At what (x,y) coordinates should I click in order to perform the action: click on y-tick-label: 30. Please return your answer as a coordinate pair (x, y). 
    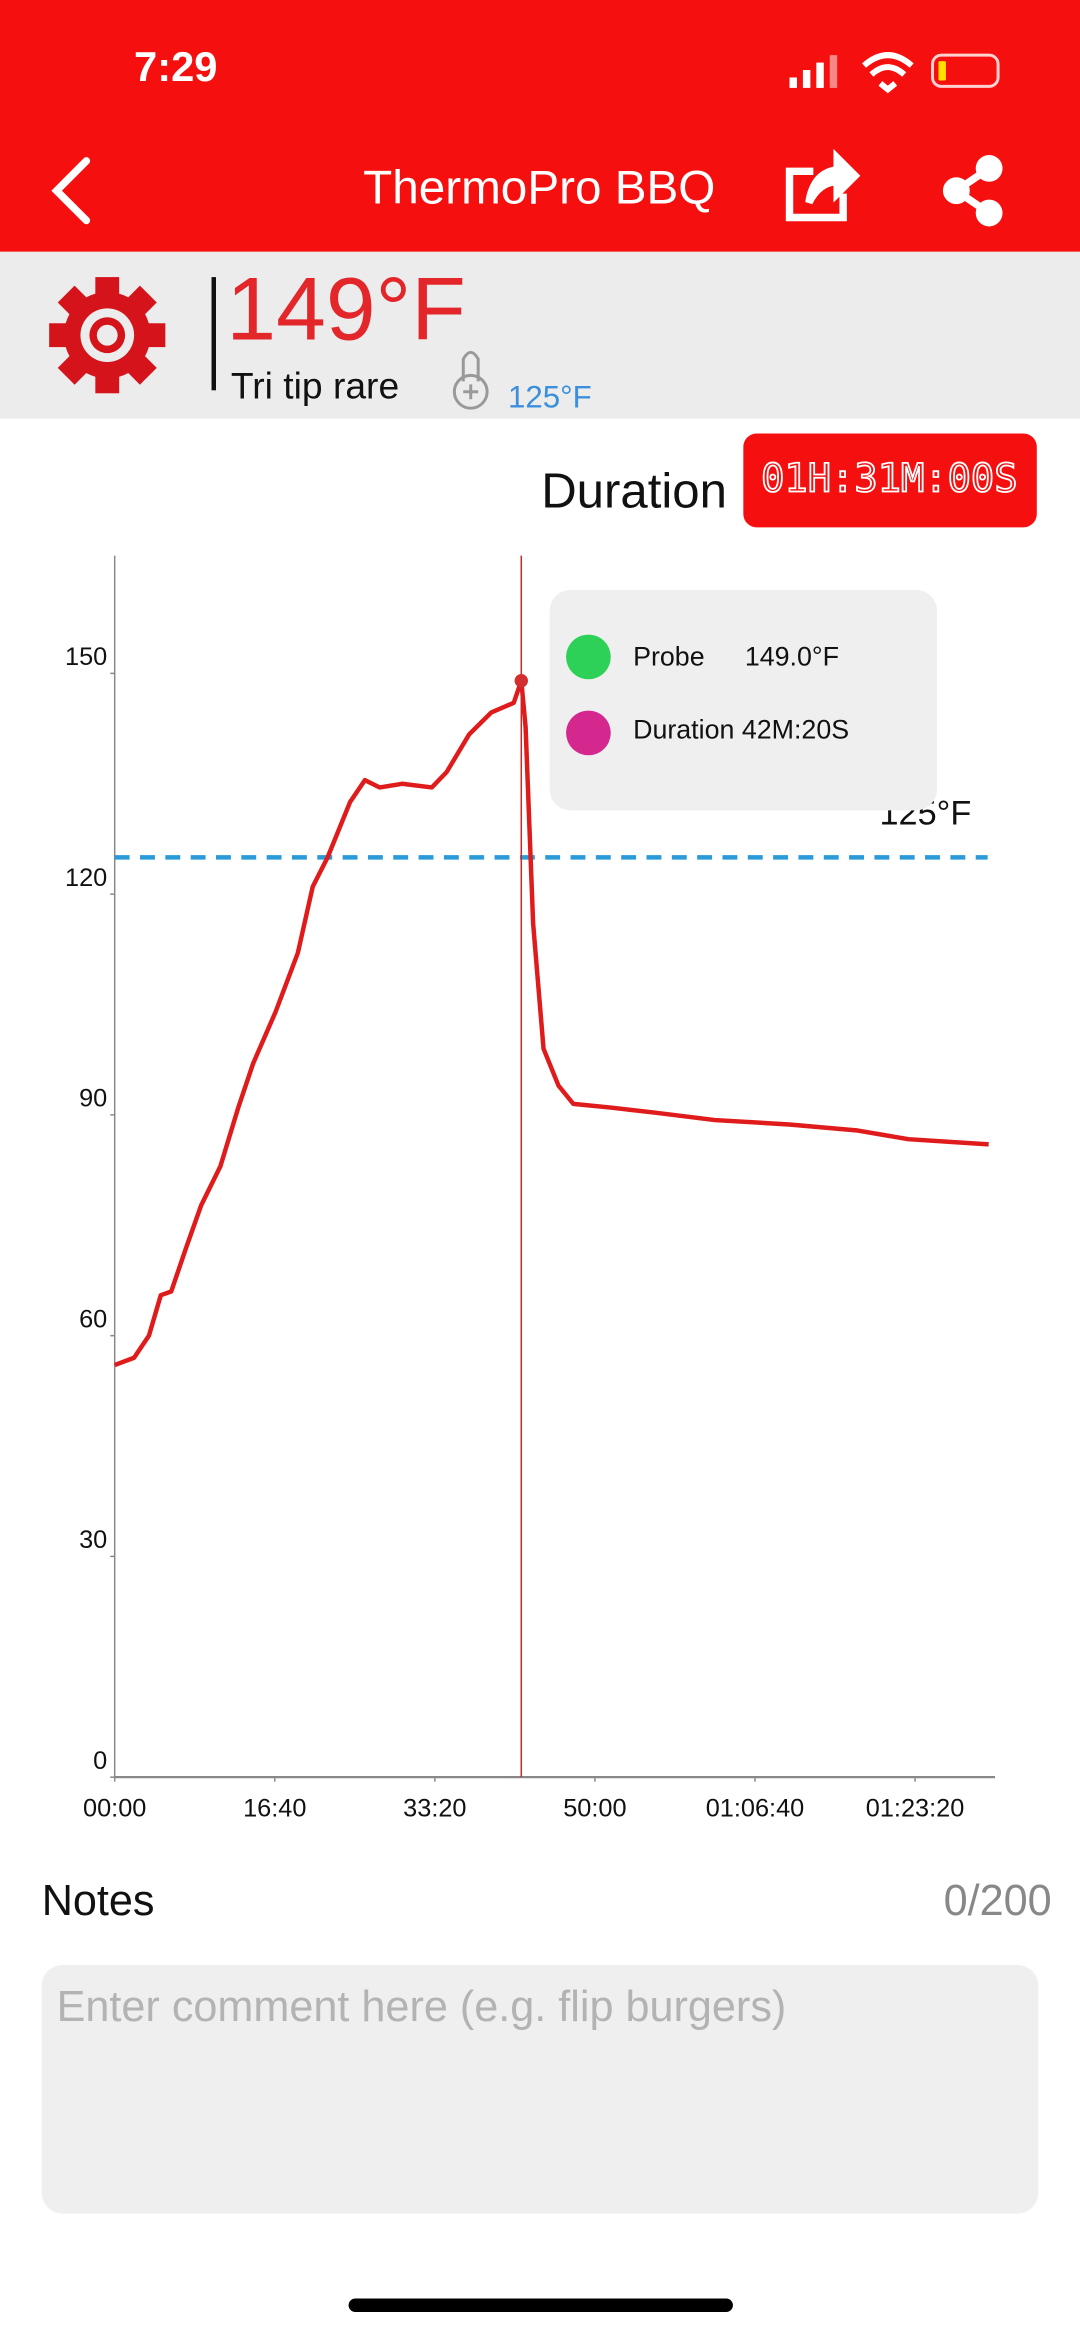
    Looking at the image, I should click on (93, 1540).